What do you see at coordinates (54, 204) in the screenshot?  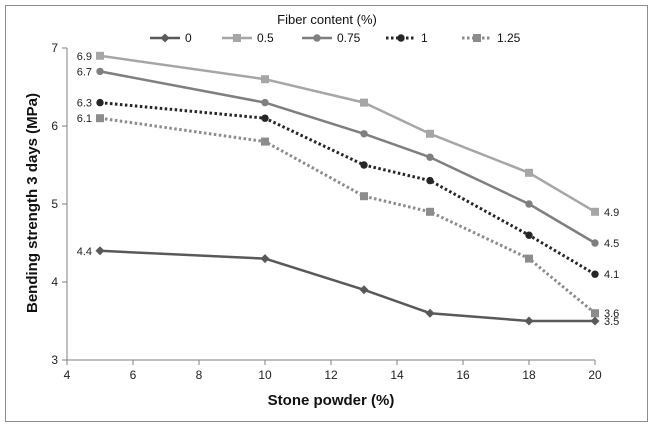 I see `y-tick-label: 5` at bounding box center [54, 204].